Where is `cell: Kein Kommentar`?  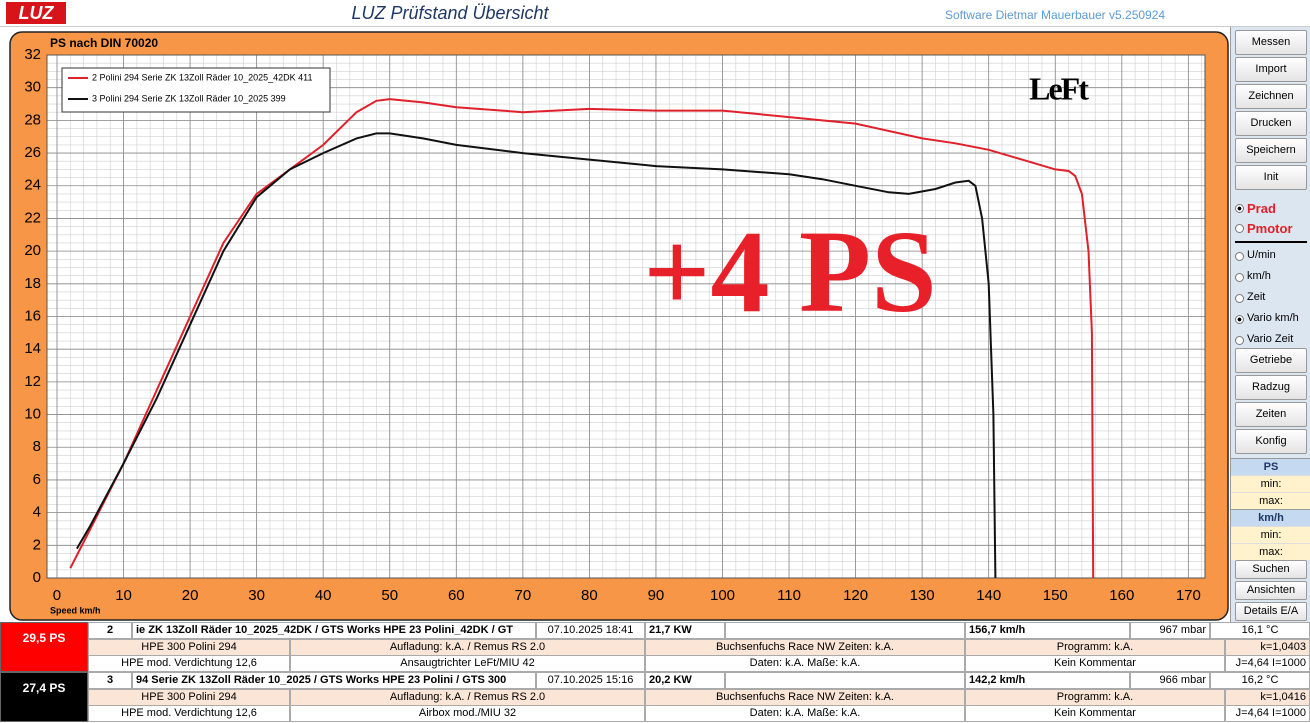 cell: Kein Kommentar is located at coordinates (1095, 713).